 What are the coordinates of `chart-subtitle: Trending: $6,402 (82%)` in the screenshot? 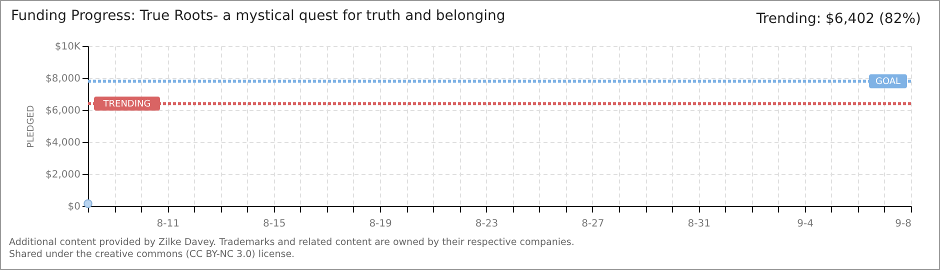 It's located at (838, 19).